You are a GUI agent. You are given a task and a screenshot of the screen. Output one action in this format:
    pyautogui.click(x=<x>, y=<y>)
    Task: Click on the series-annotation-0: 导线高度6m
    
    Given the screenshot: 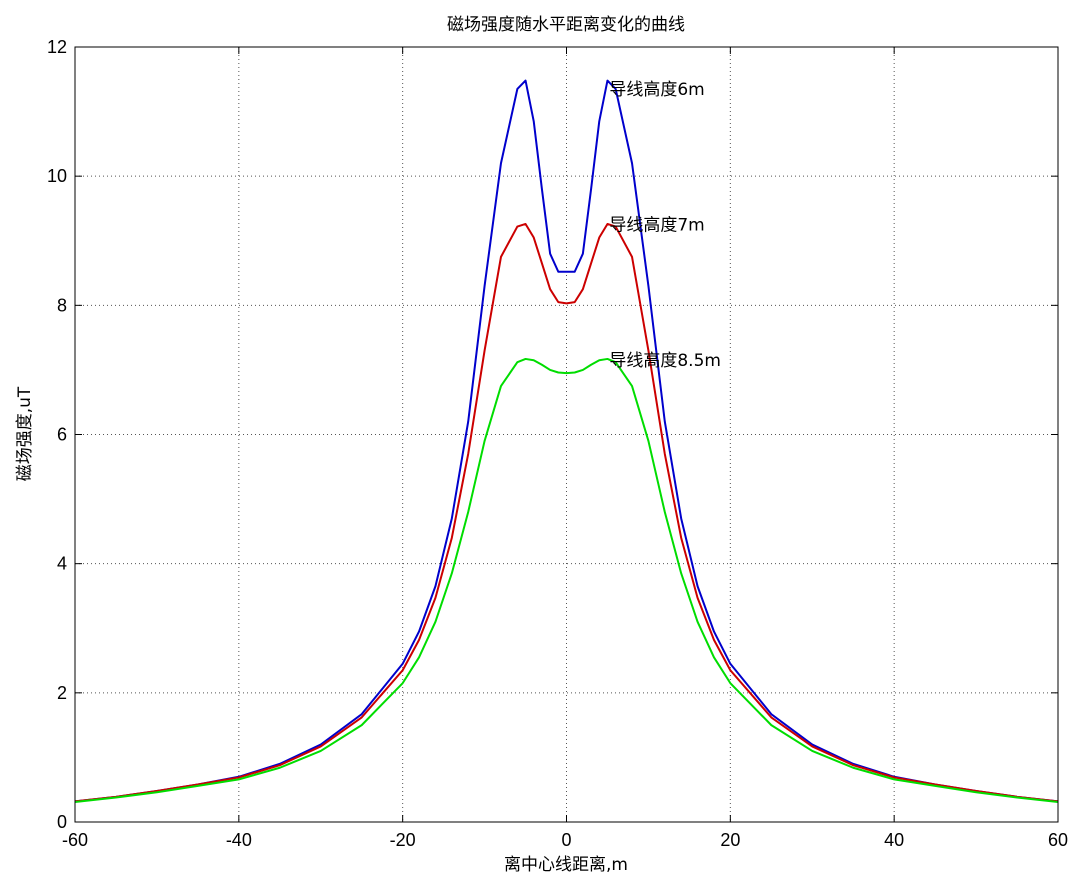 What is the action you would take?
    pyautogui.click(x=656, y=90)
    